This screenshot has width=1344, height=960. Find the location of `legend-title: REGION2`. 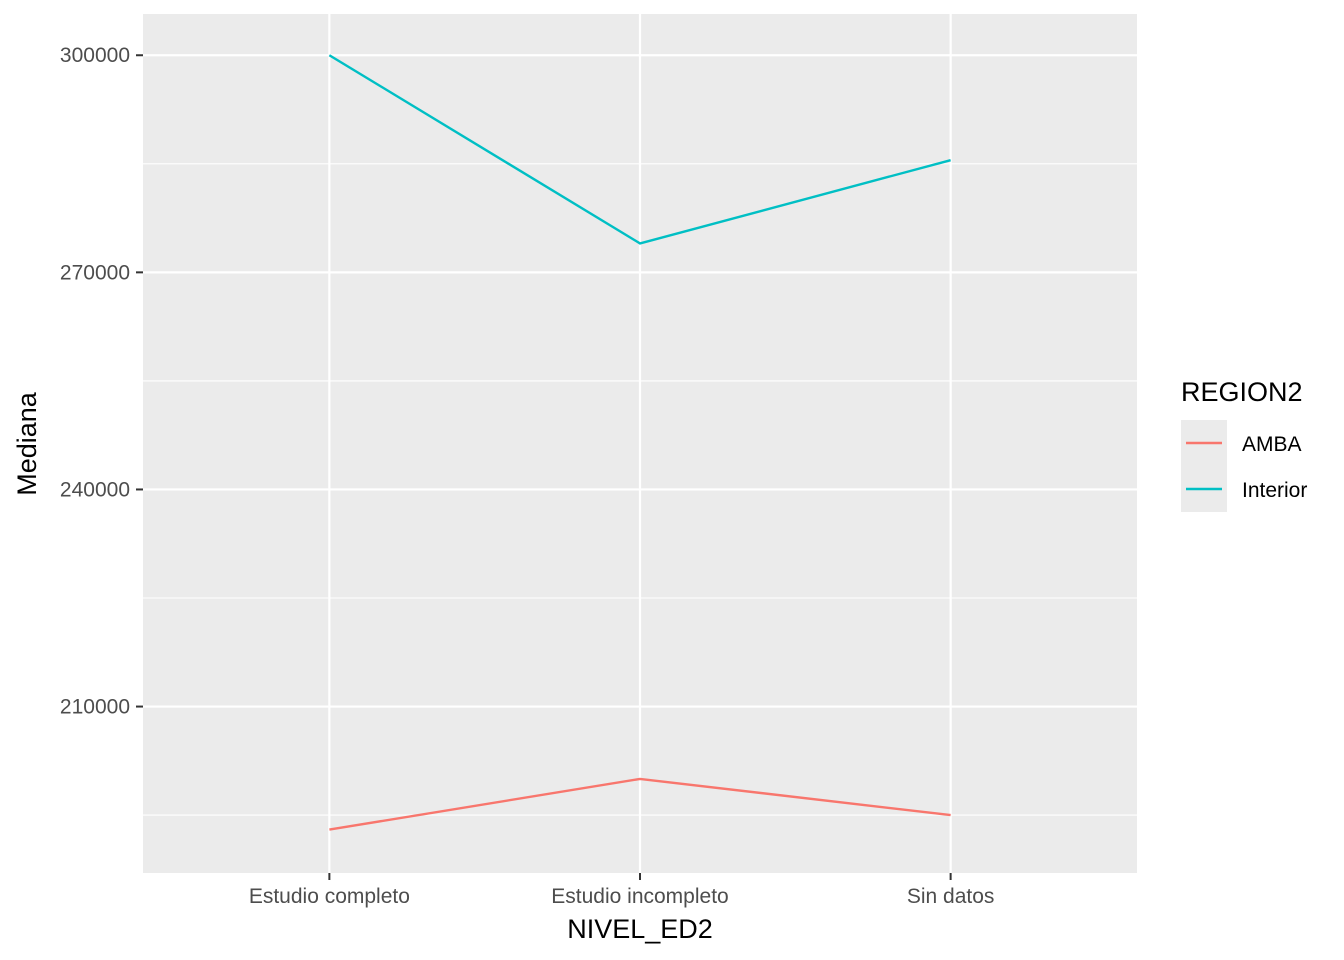

legend-title: REGION2 is located at coordinates (1242, 392).